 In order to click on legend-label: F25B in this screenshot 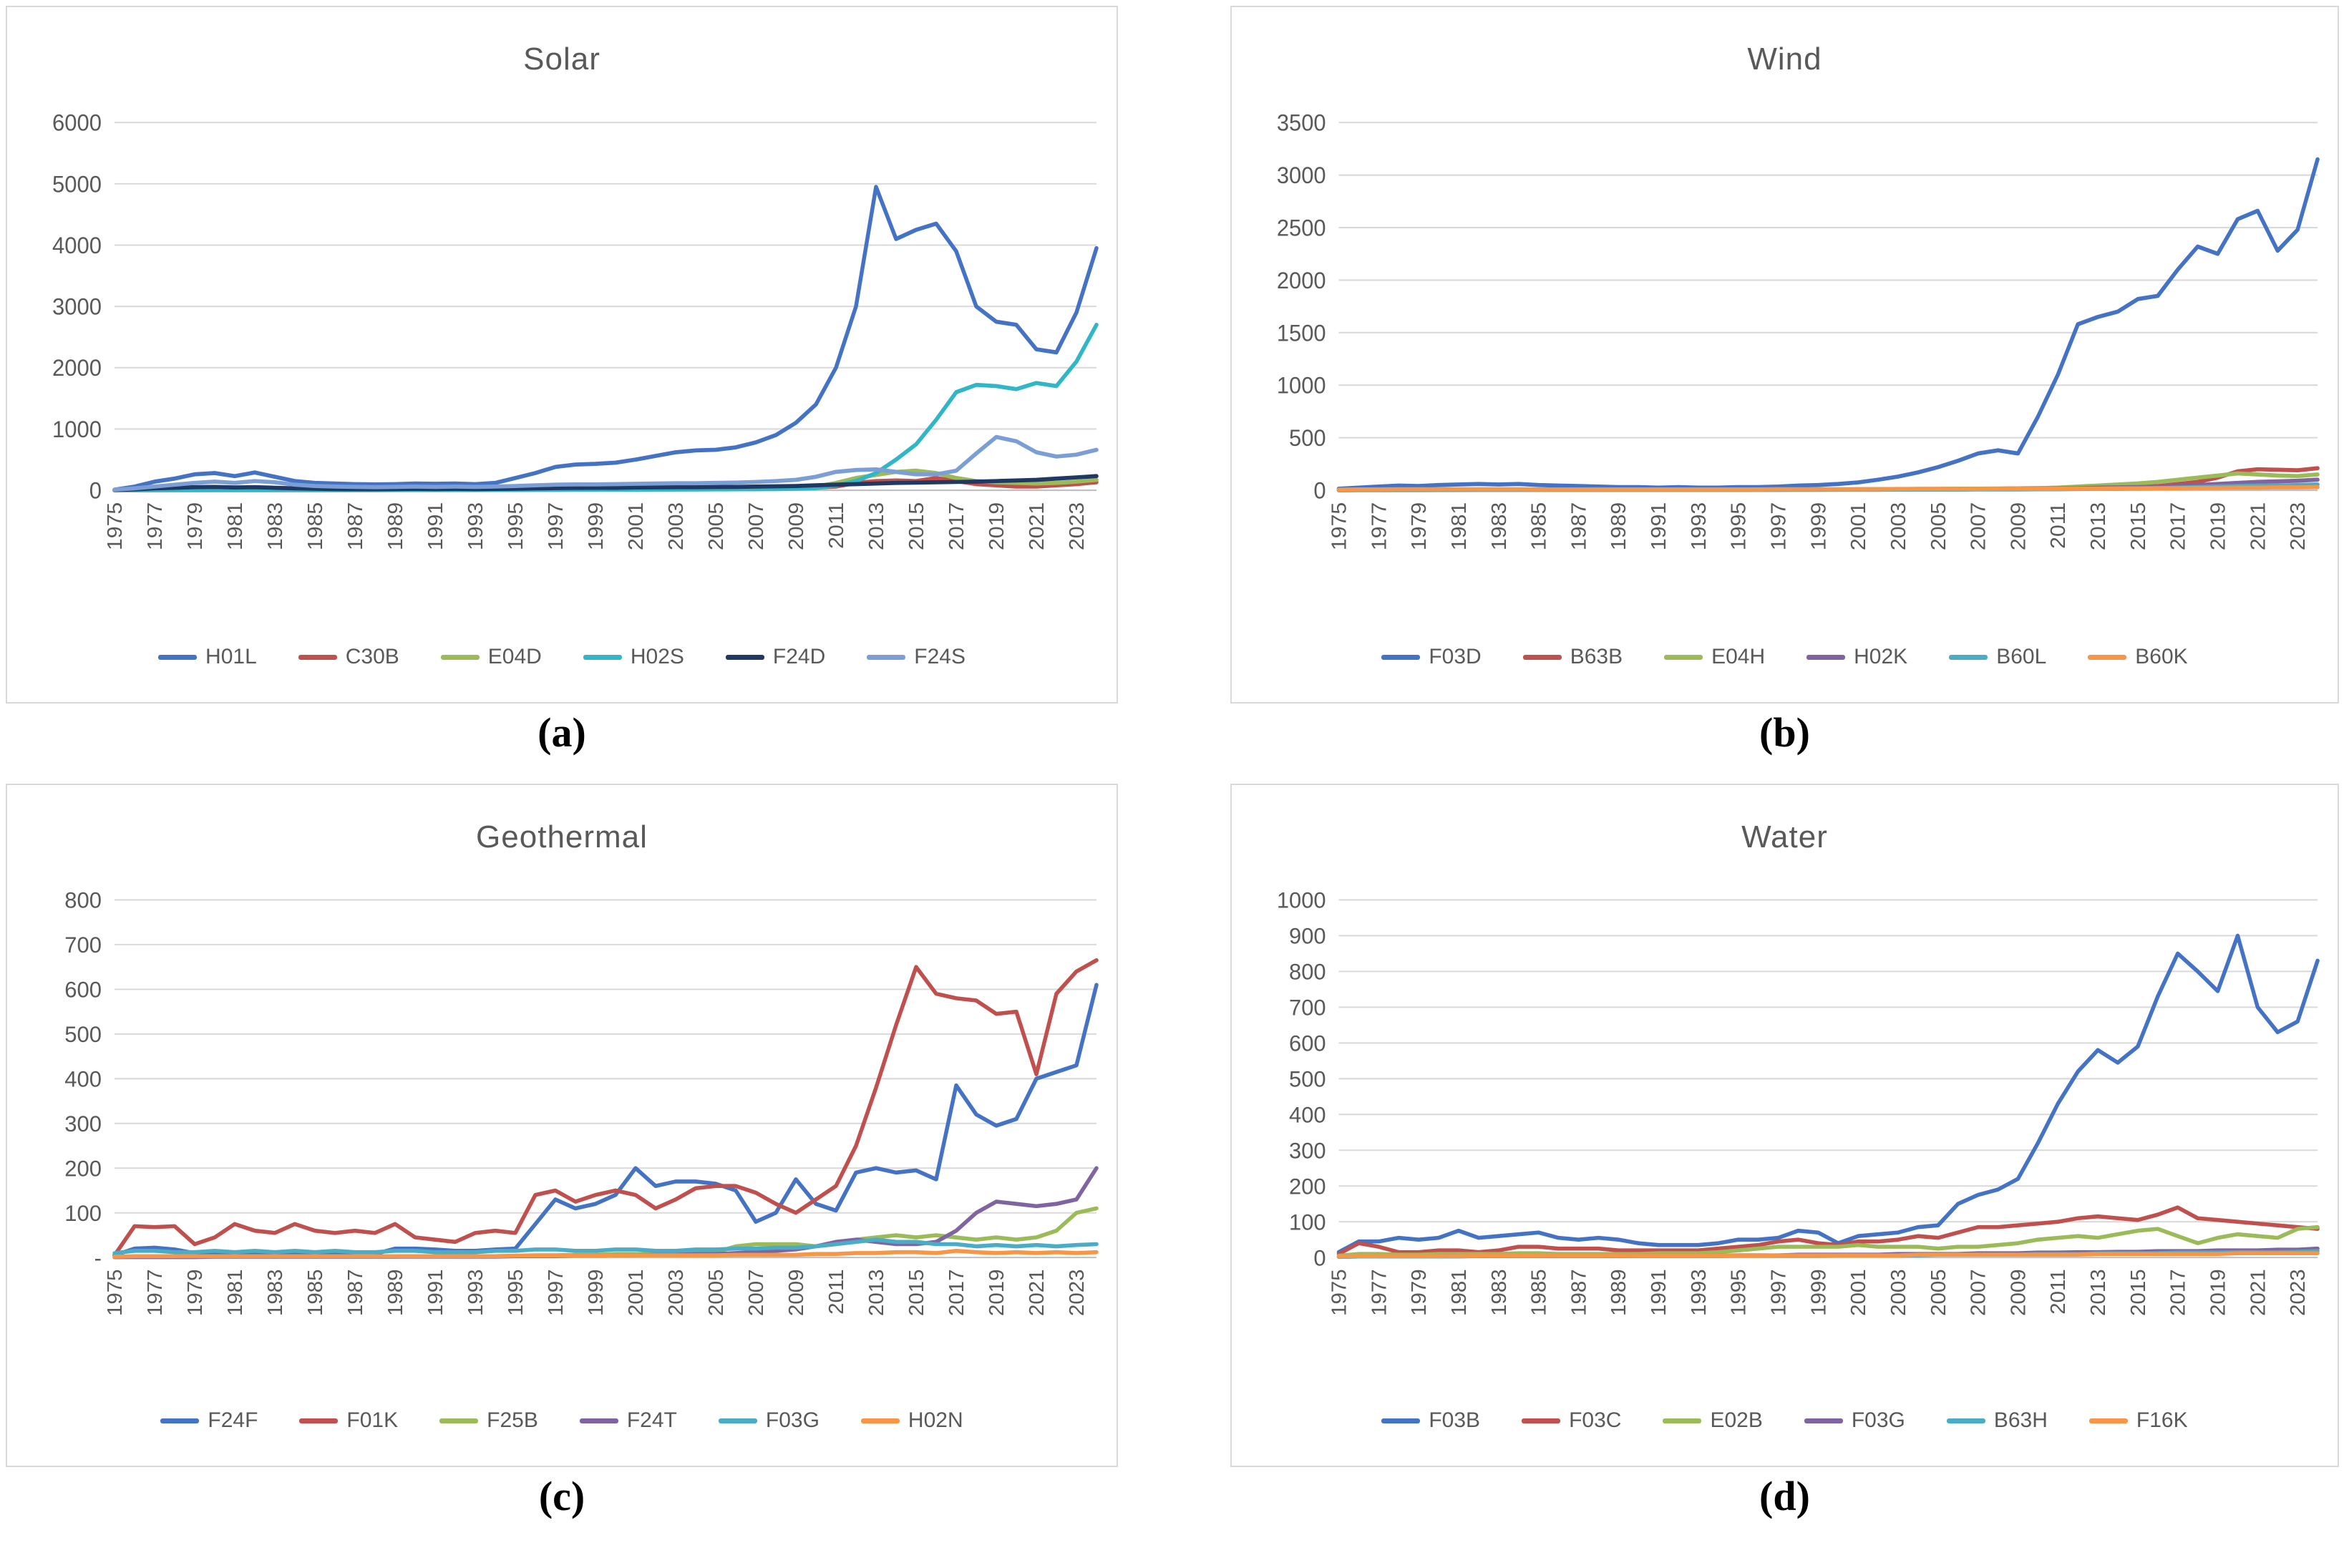, I will do `click(512, 1420)`.